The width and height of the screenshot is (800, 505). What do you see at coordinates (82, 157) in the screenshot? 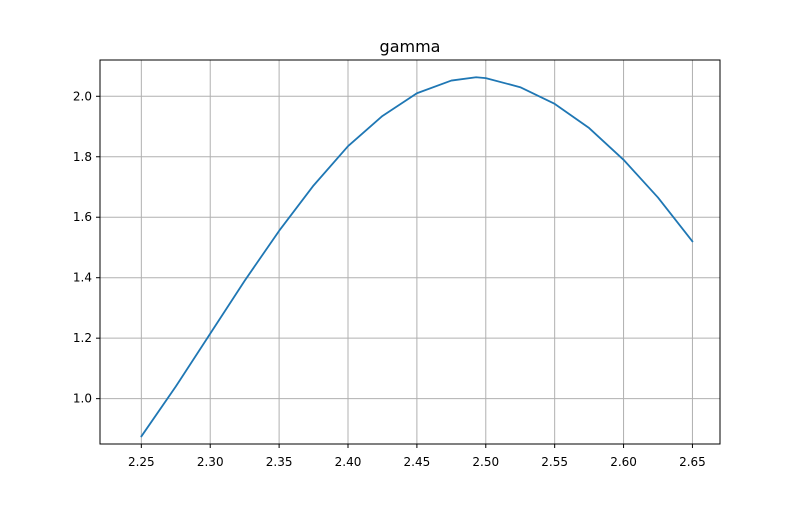
I see `y-tick-label: 1.8` at bounding box center [82, 157].